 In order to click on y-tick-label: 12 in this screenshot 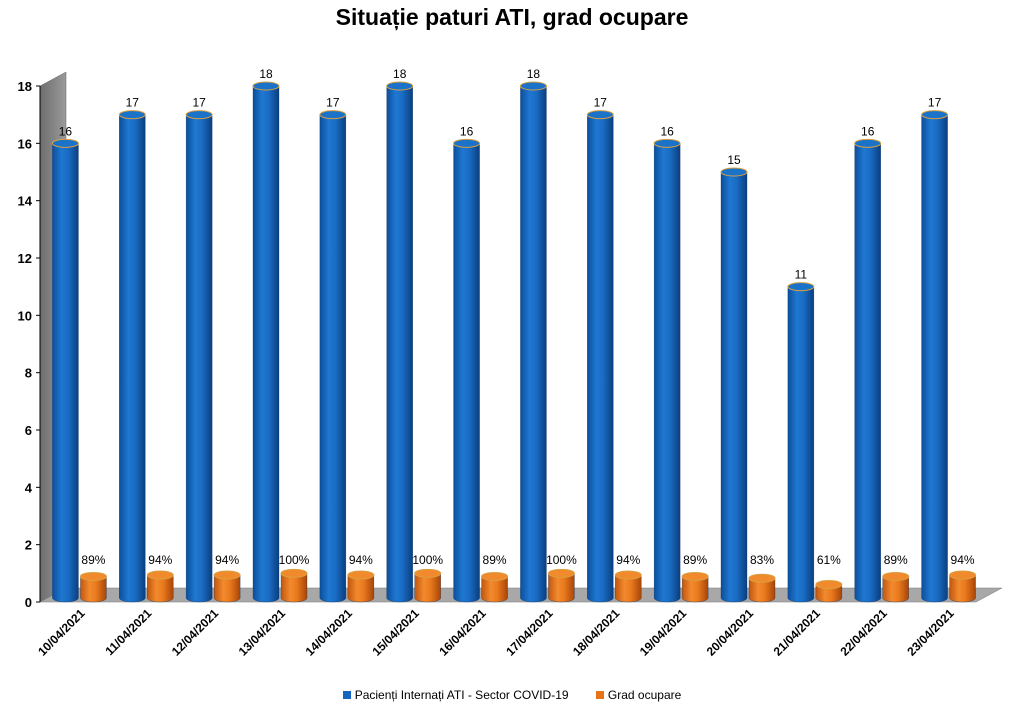, I will do `click(25, 258)`.